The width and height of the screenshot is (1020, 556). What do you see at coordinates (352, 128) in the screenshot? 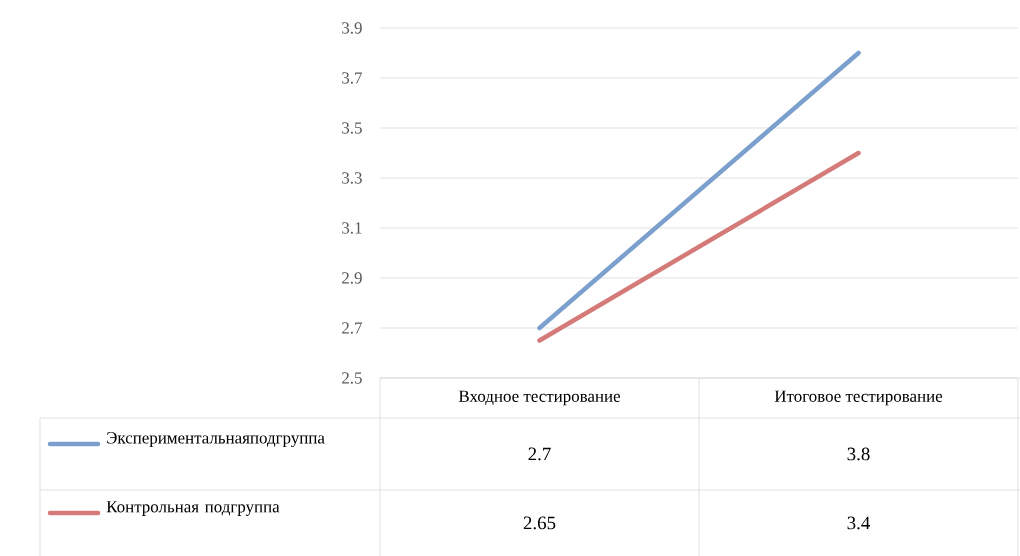
I see `y-tick-label: 3.5` at bounding box center [352, 128].